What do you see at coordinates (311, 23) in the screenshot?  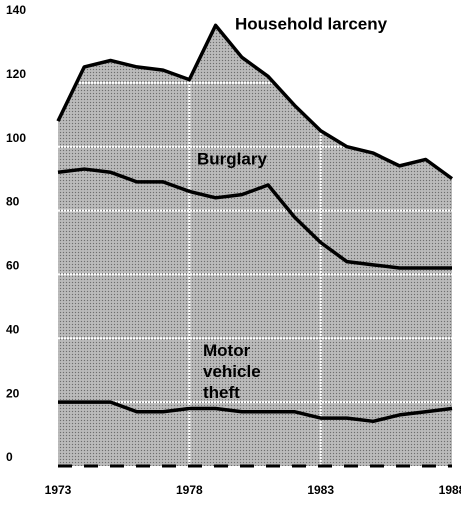 I see `series-label: Household larceny` at bounding box center [311, 23].